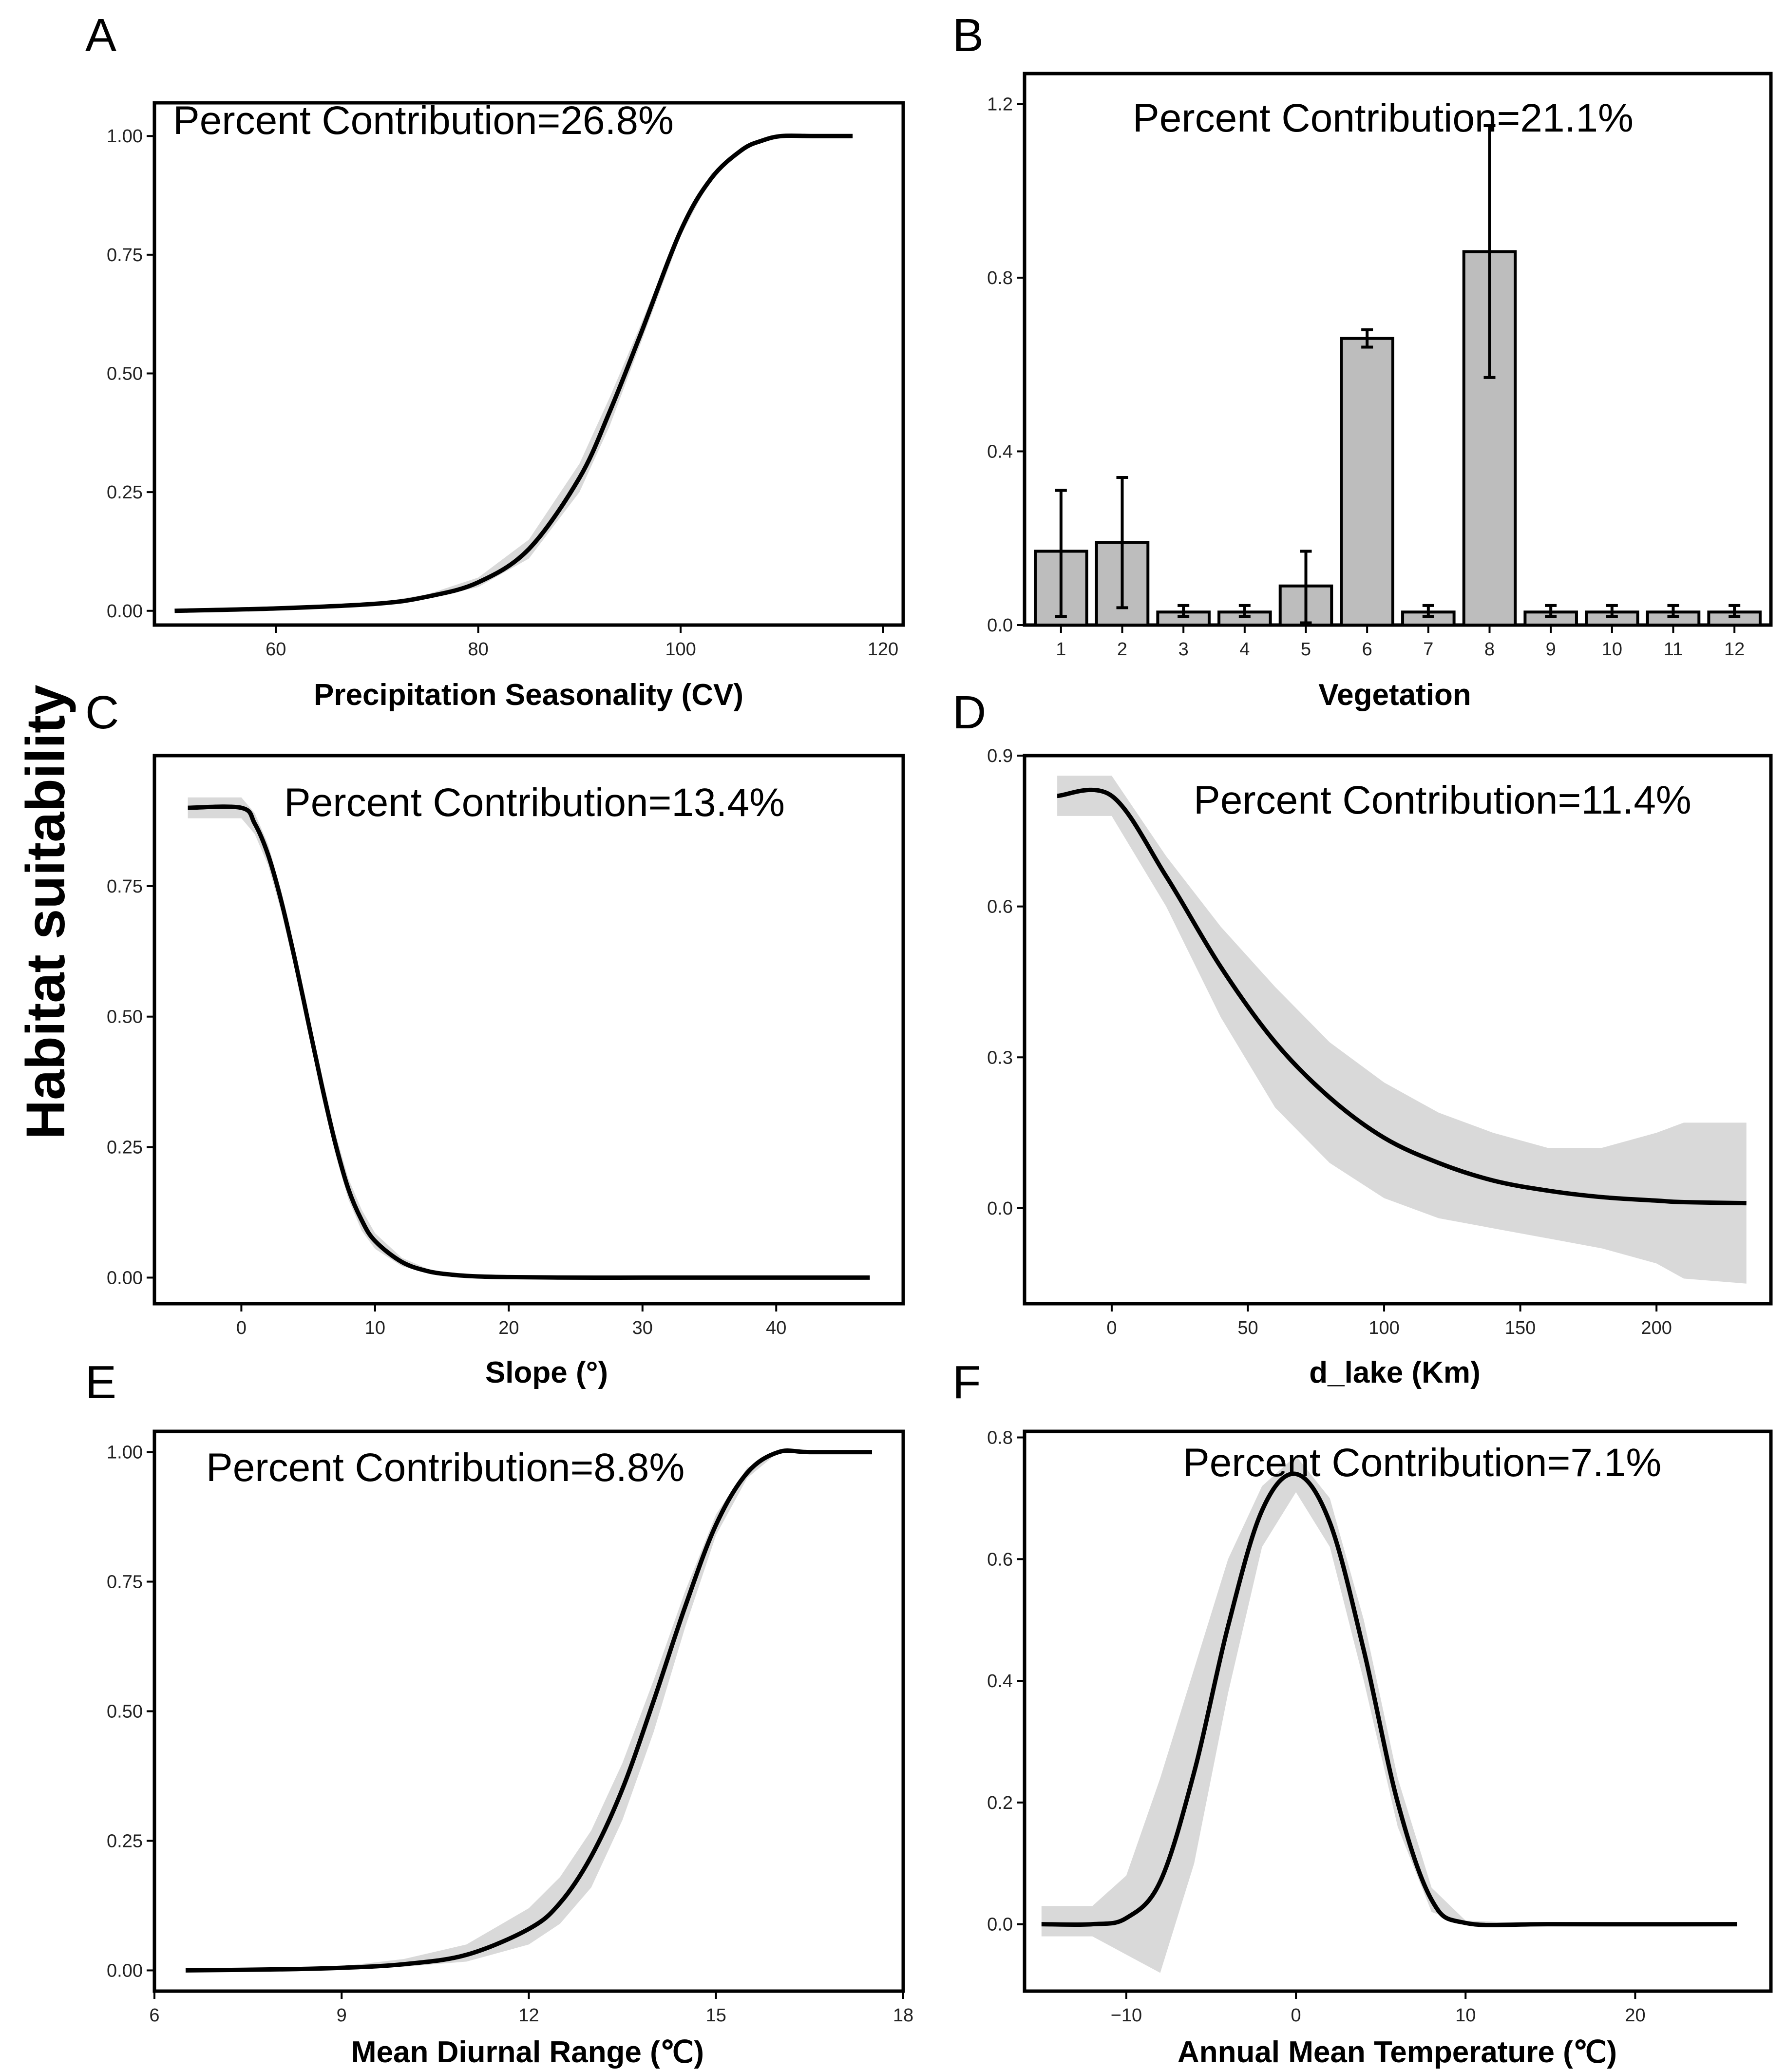 Image resolution: width=1786 pixels, height=2072 pixels. Describe the element at coordinates (46, 911) in the screenshot. I see `y-axis-label: Habitat suitability` at that location.